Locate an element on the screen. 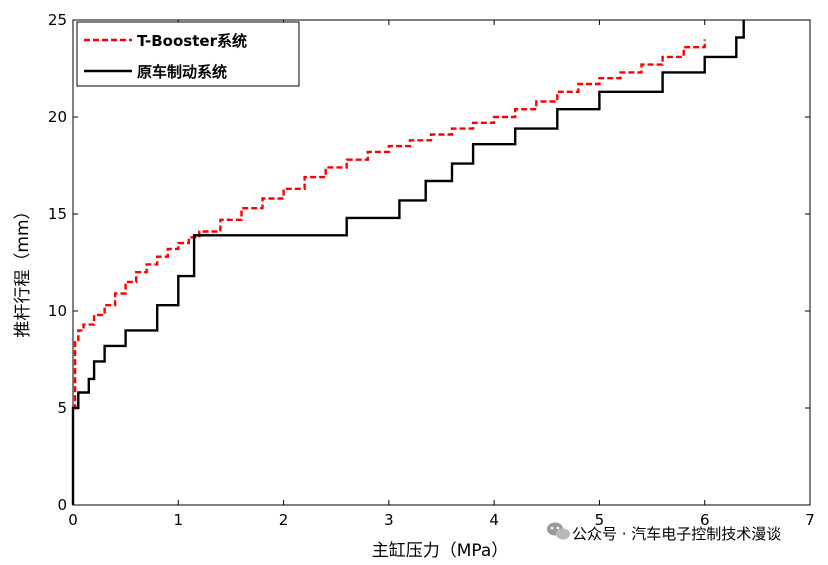 This screenshot has height=565, width=828. watermark: 公众号 · 汽车电子控制技术漫谈 is located at coordinates (664, 532).